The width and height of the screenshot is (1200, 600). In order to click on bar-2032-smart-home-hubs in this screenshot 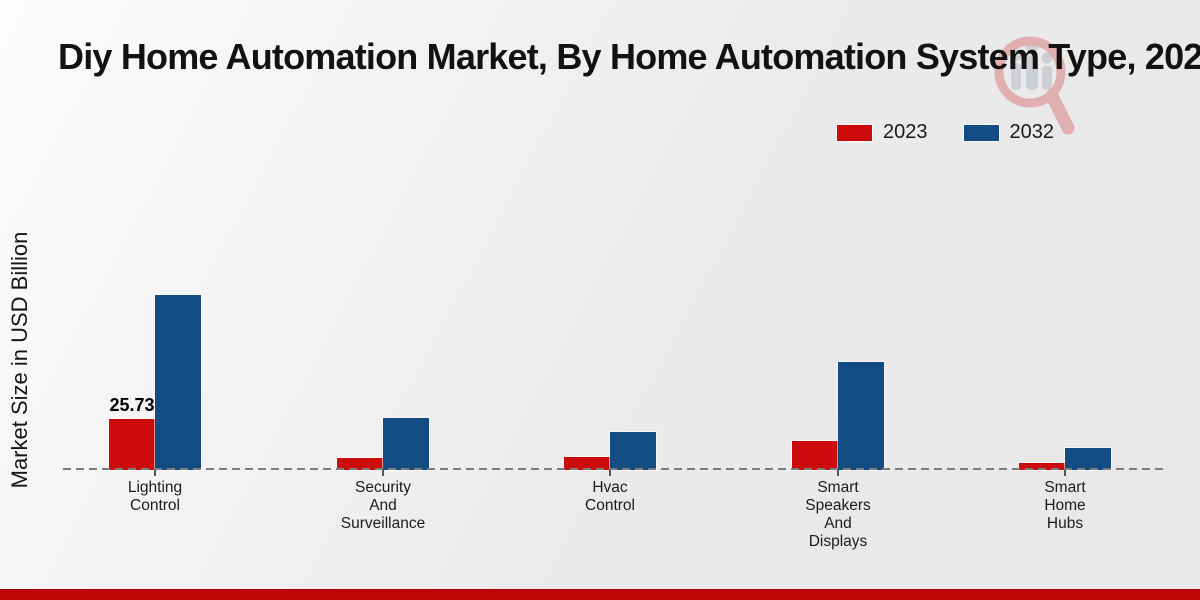, I will do `click(1088, 459)`.